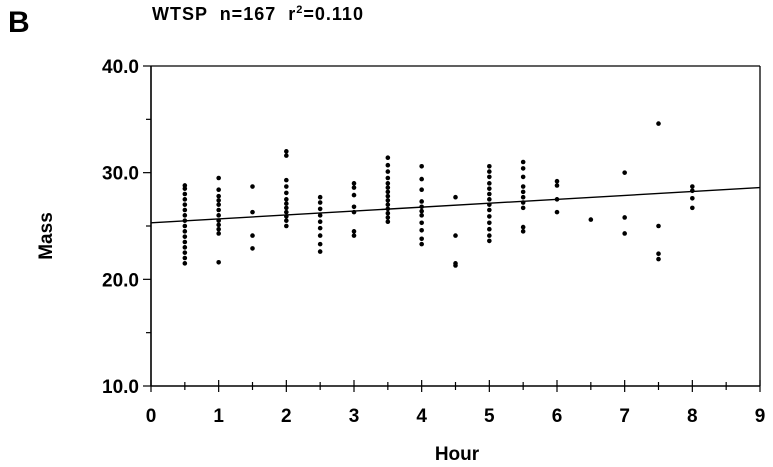 The height and width of the screenshot is (467, 773). What do you see at coordinates (300, 10) in the screenshot?
I see `title-r2-exponent: 2` at bounding box center [300, 10].